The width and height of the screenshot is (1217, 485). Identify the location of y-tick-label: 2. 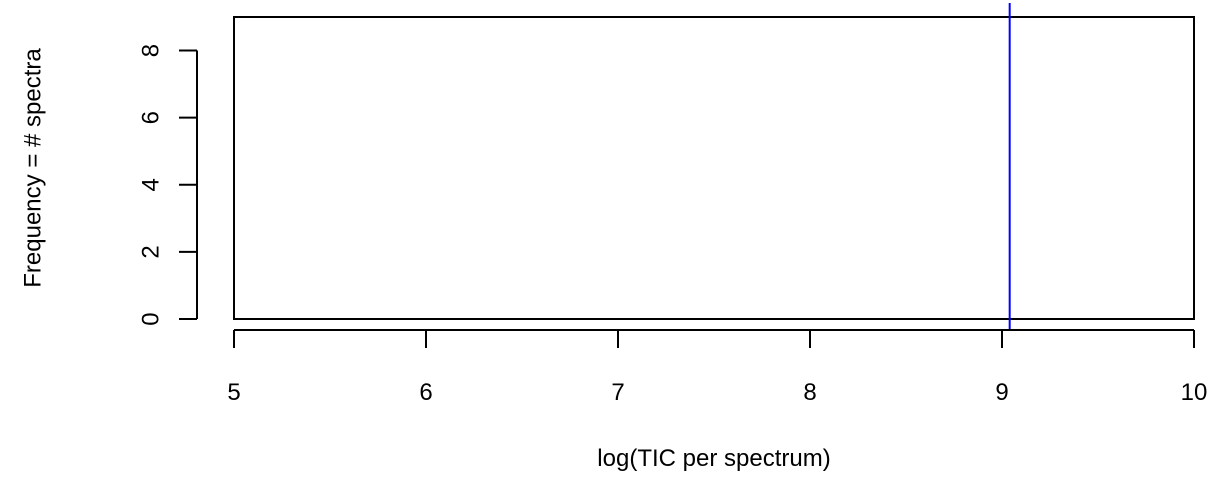
(151, 251).